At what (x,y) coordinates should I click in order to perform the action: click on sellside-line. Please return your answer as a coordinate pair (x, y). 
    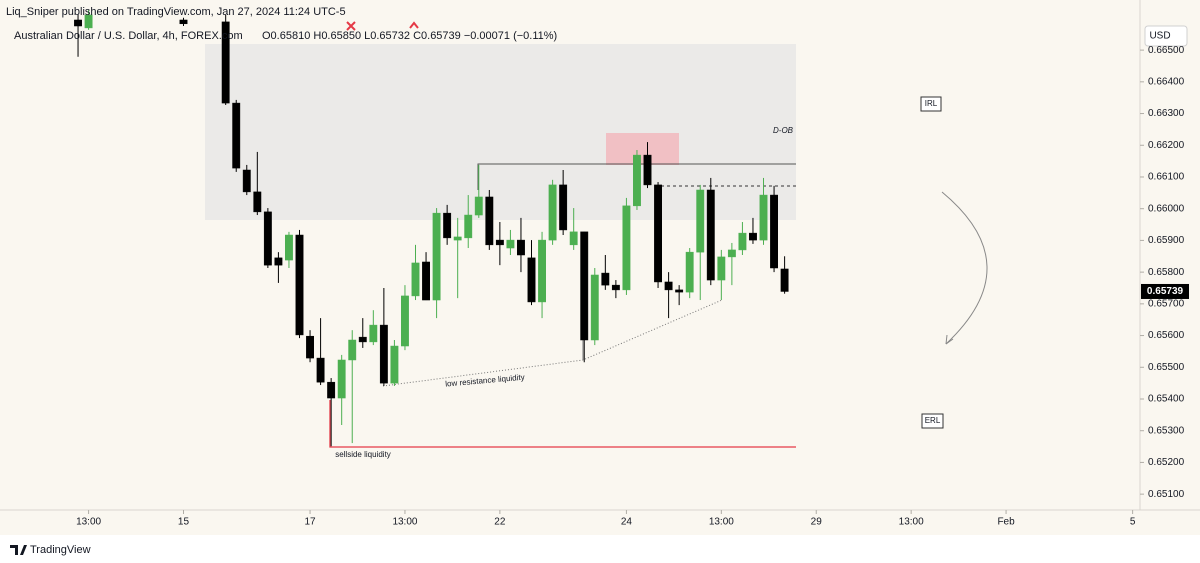
    Looking at the image, I should click on (562, 424).